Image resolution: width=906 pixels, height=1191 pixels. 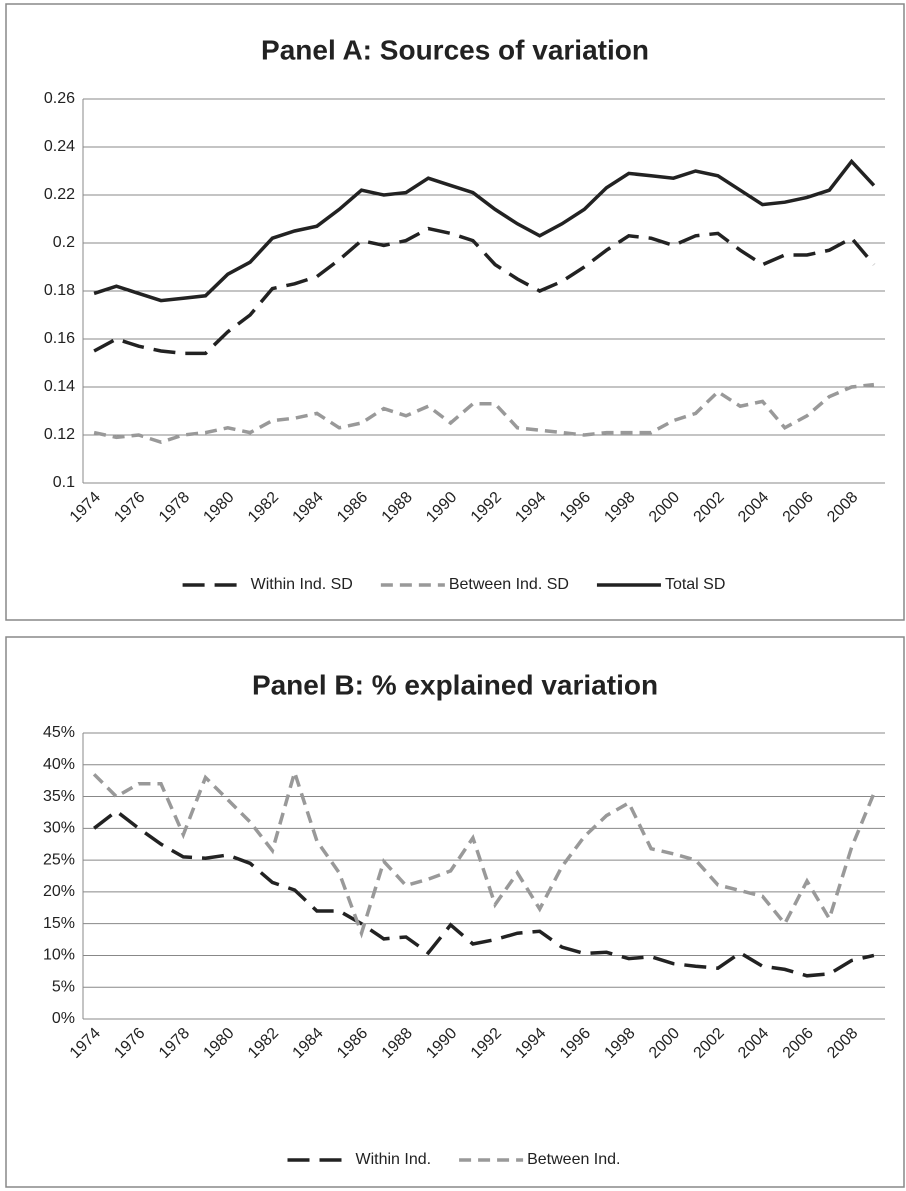 What do you see at coordinates (59, 146) in the screenshot?
I see `y-tick-label: 0.24` at bounding box center [59, 146].